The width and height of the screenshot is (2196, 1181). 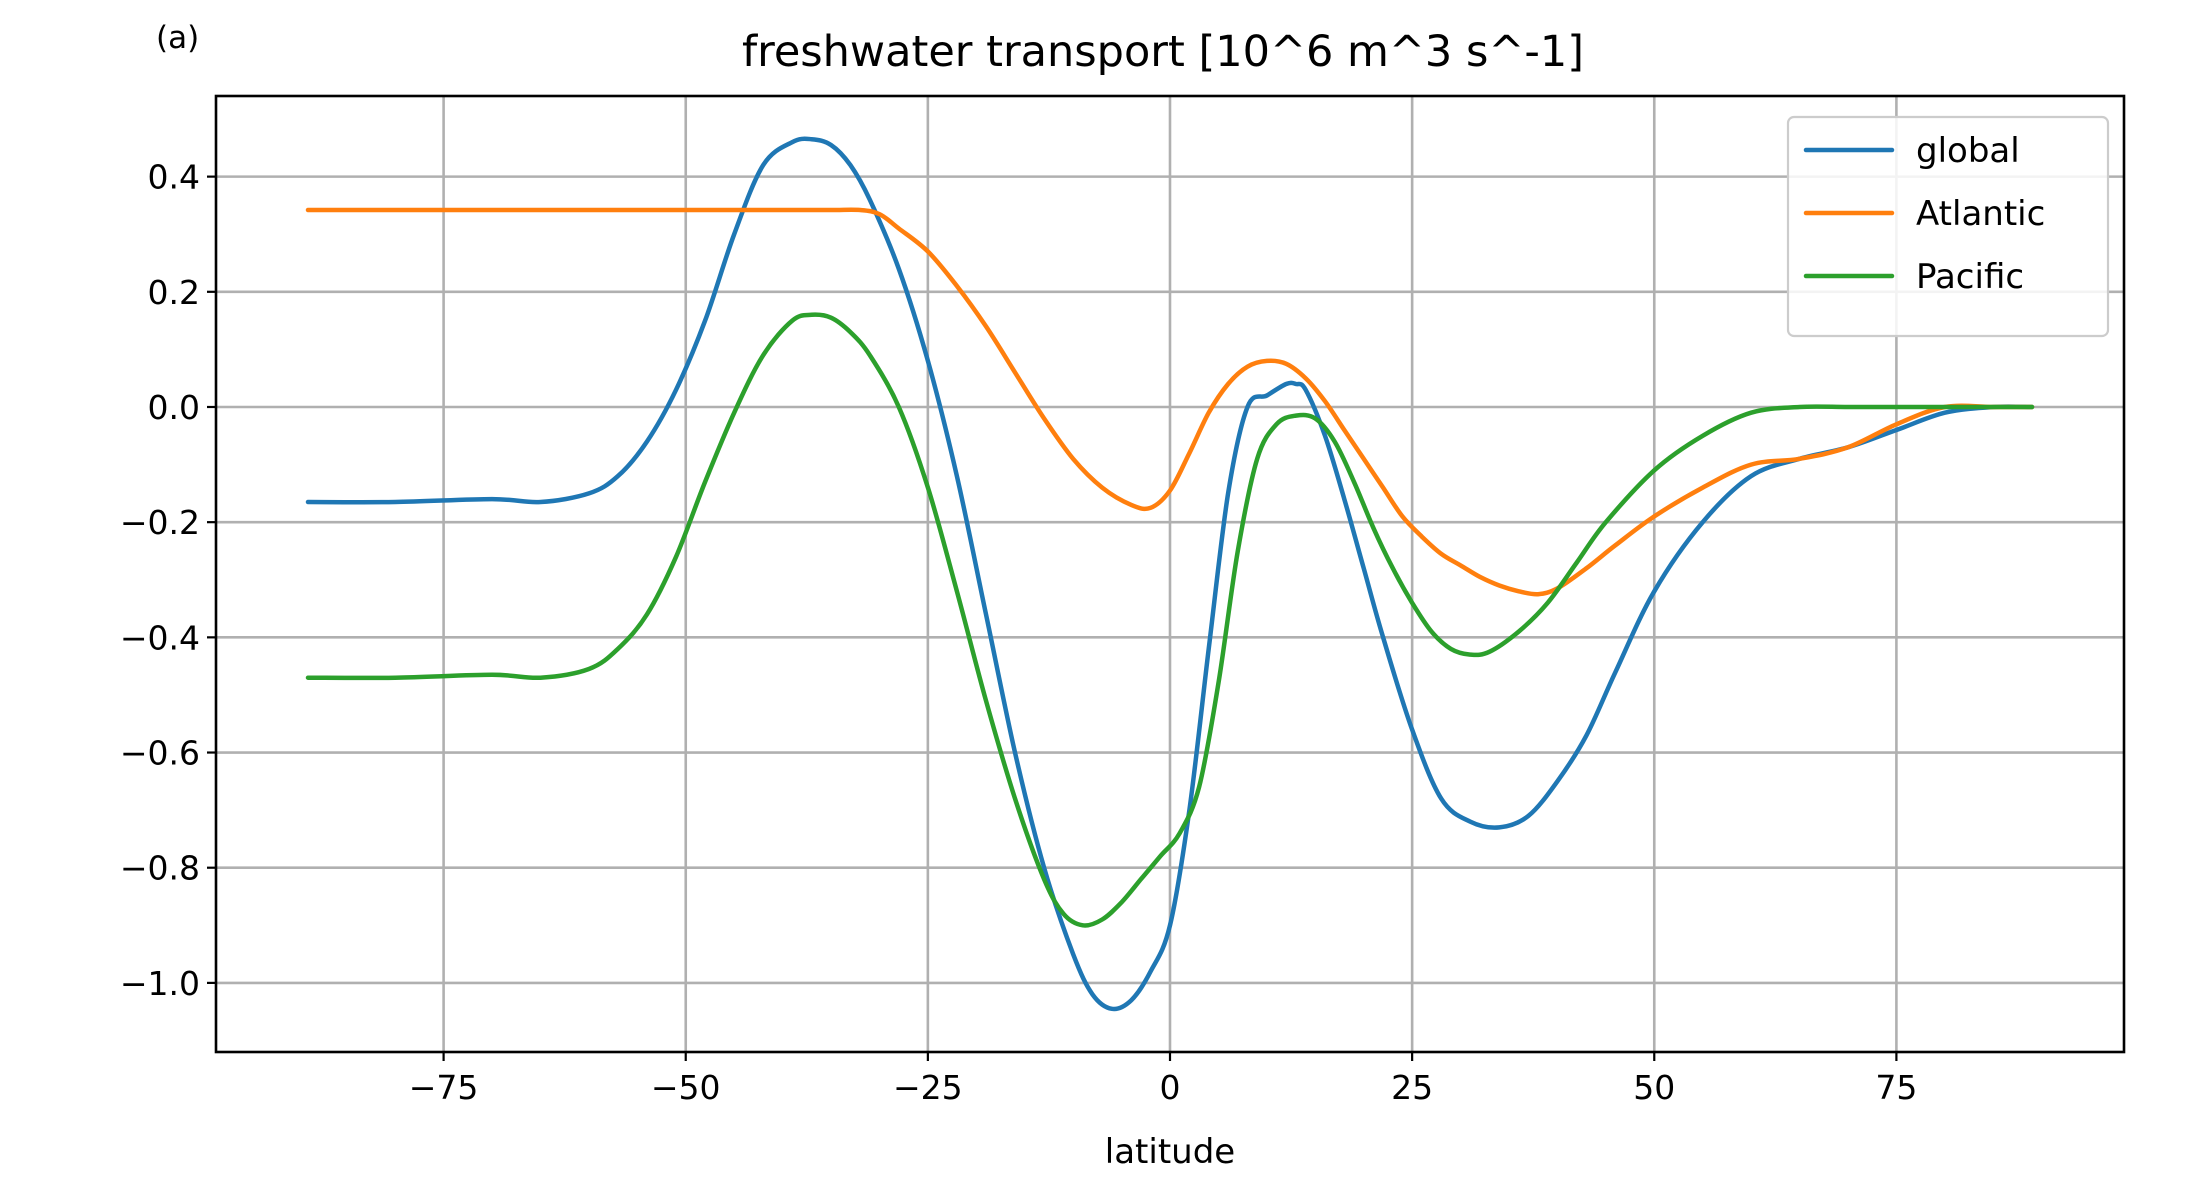 I want to click on y-tick-label: −0.8, so click(x=160, y=868).